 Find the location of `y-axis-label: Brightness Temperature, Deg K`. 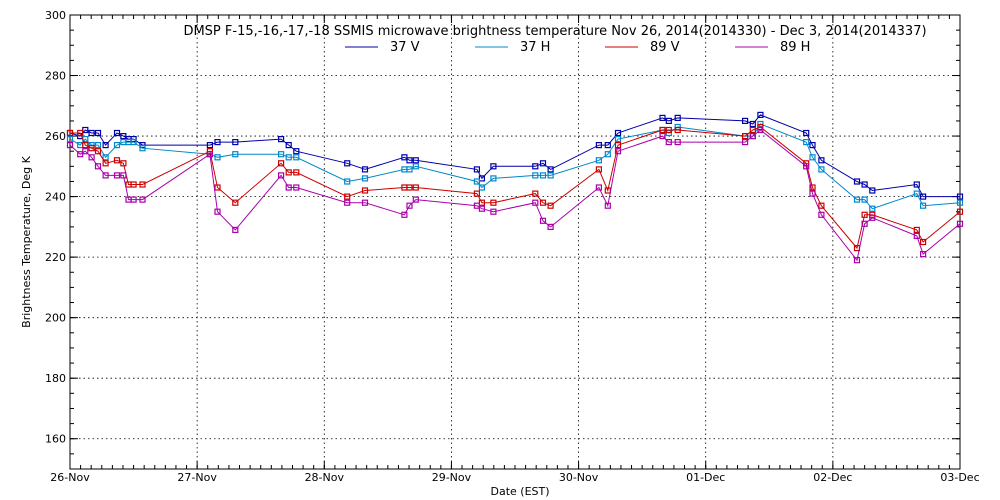

y-axis-label: Brightness Temperature, Deg K is located at coordinates (26, 241).